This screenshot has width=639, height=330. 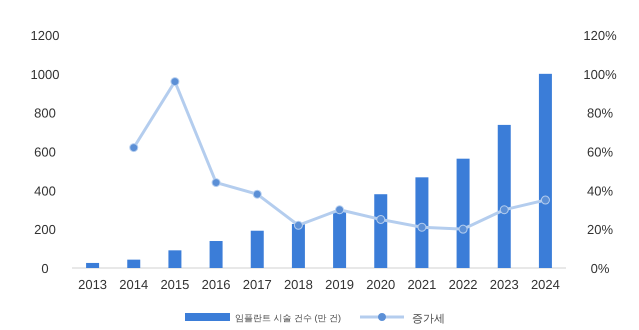 I want to click on x-tick-label: 2014, so click(x=133, y=284).